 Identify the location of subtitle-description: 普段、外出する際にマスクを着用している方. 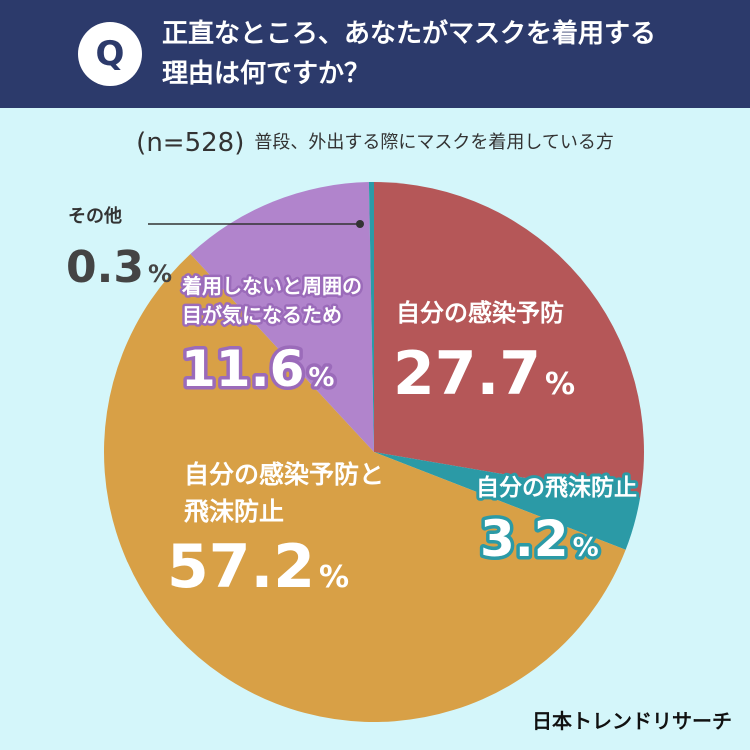
(434, 142).